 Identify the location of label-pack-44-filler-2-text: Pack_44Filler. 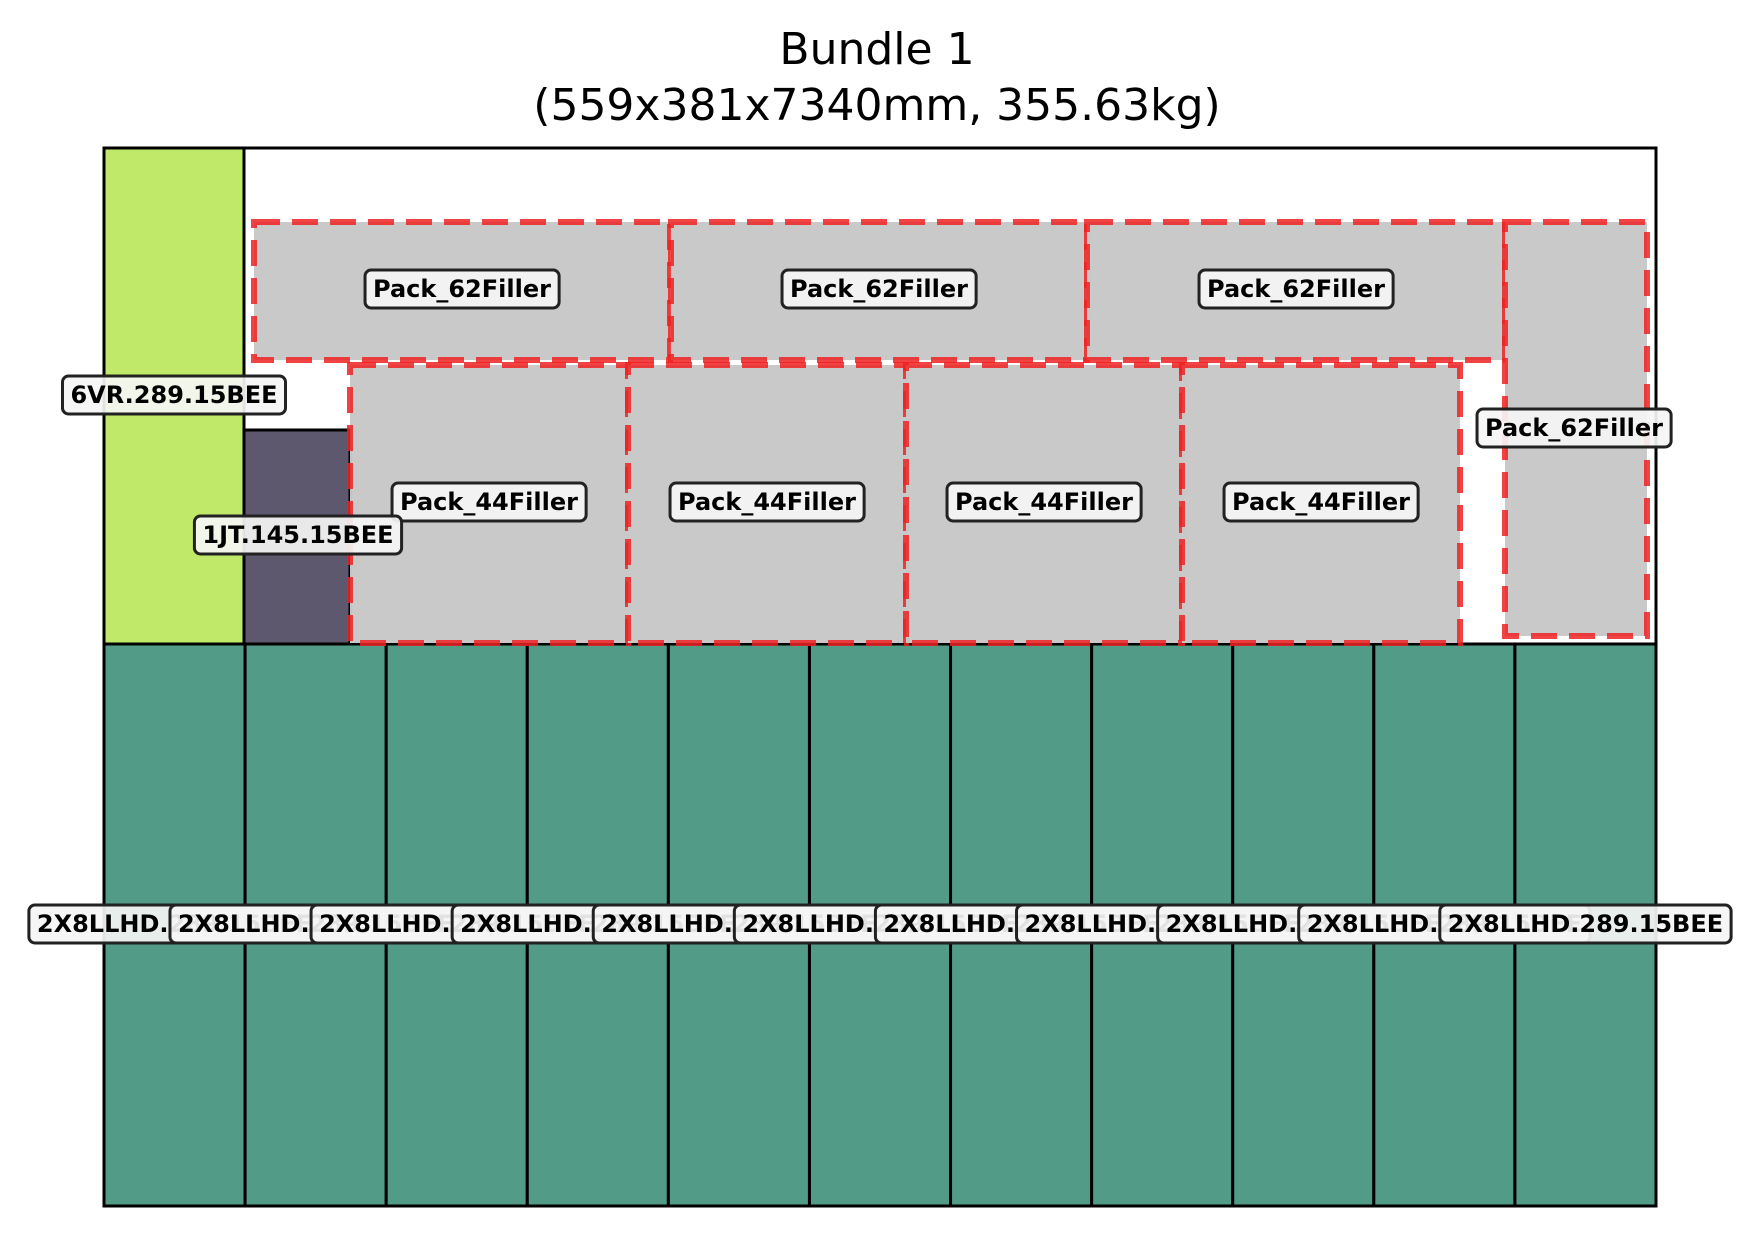
(767, 502).